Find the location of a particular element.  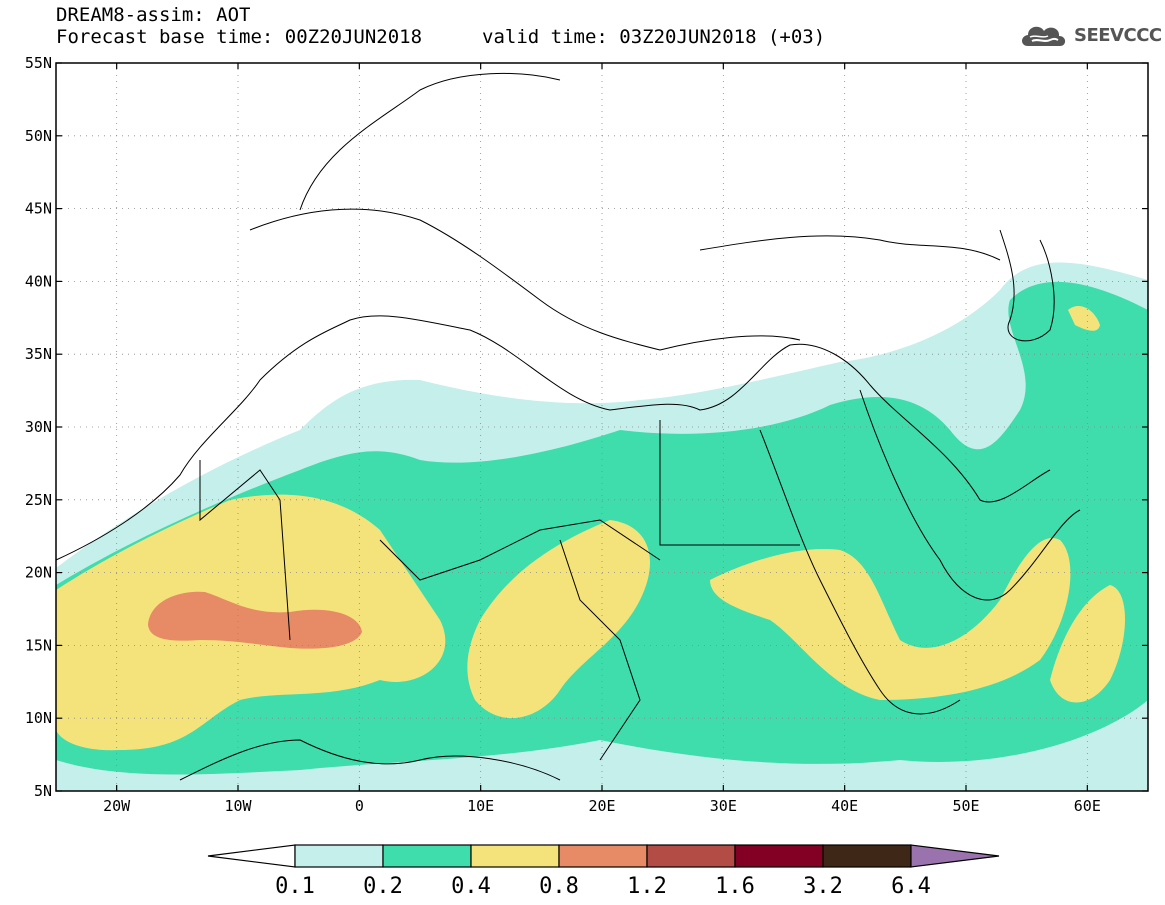

lat-tick-label: 25N is located at coordinates (38, 500).